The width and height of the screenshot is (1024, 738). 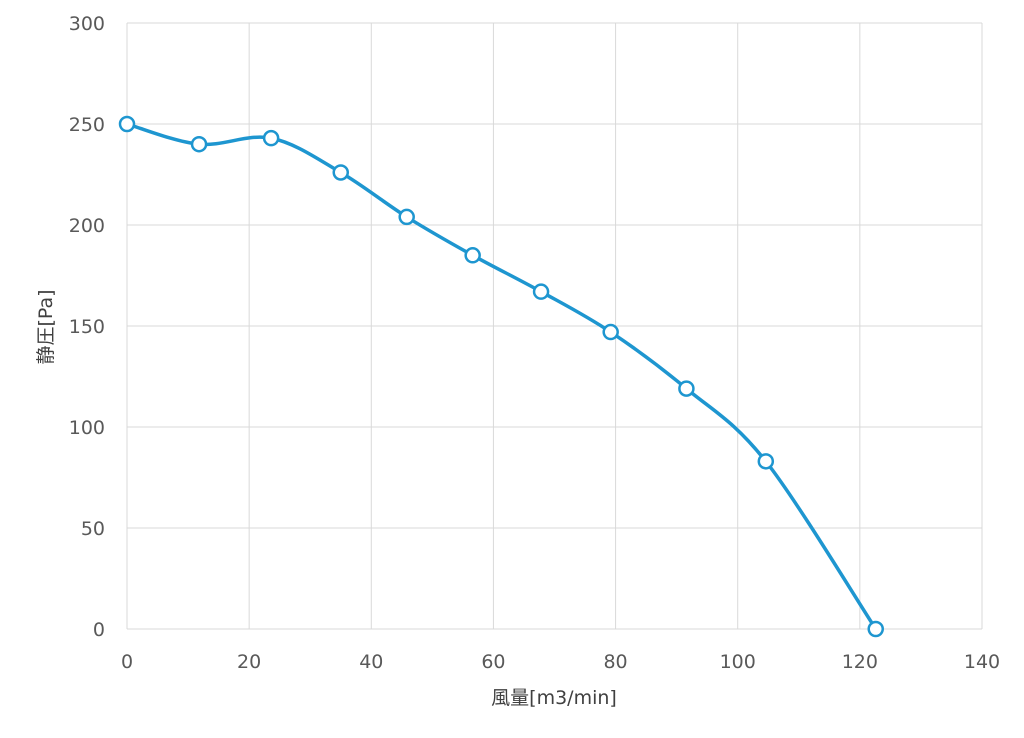 What do you see at coordinates (87, 226) in the screenshot?
I see `y-tick-label: 200` at bounding box center [87, 226].